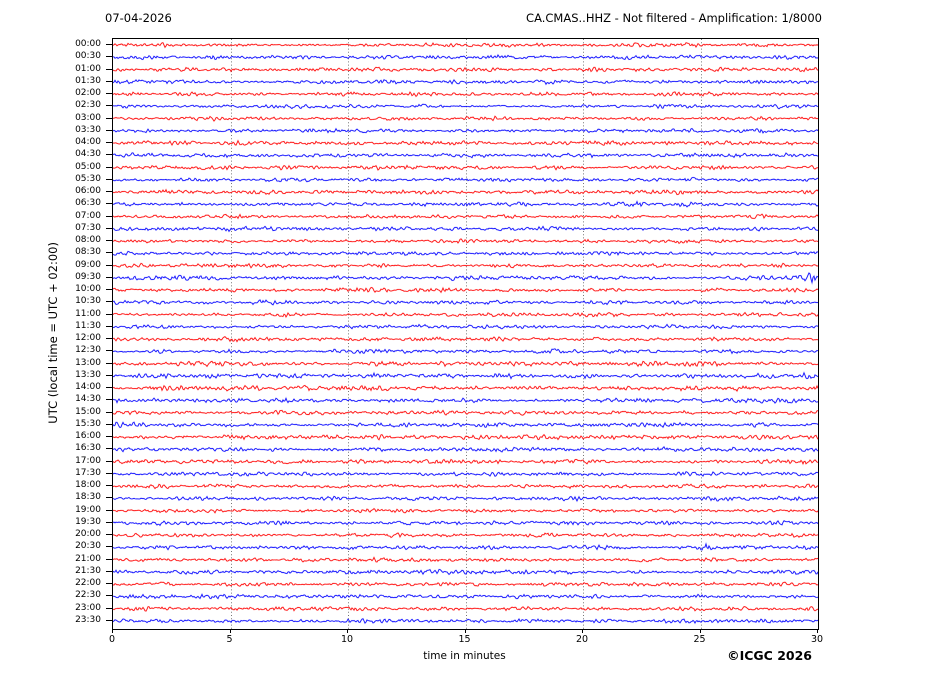  I want to click on y-tick-label: 13:00, so click(88, 362).